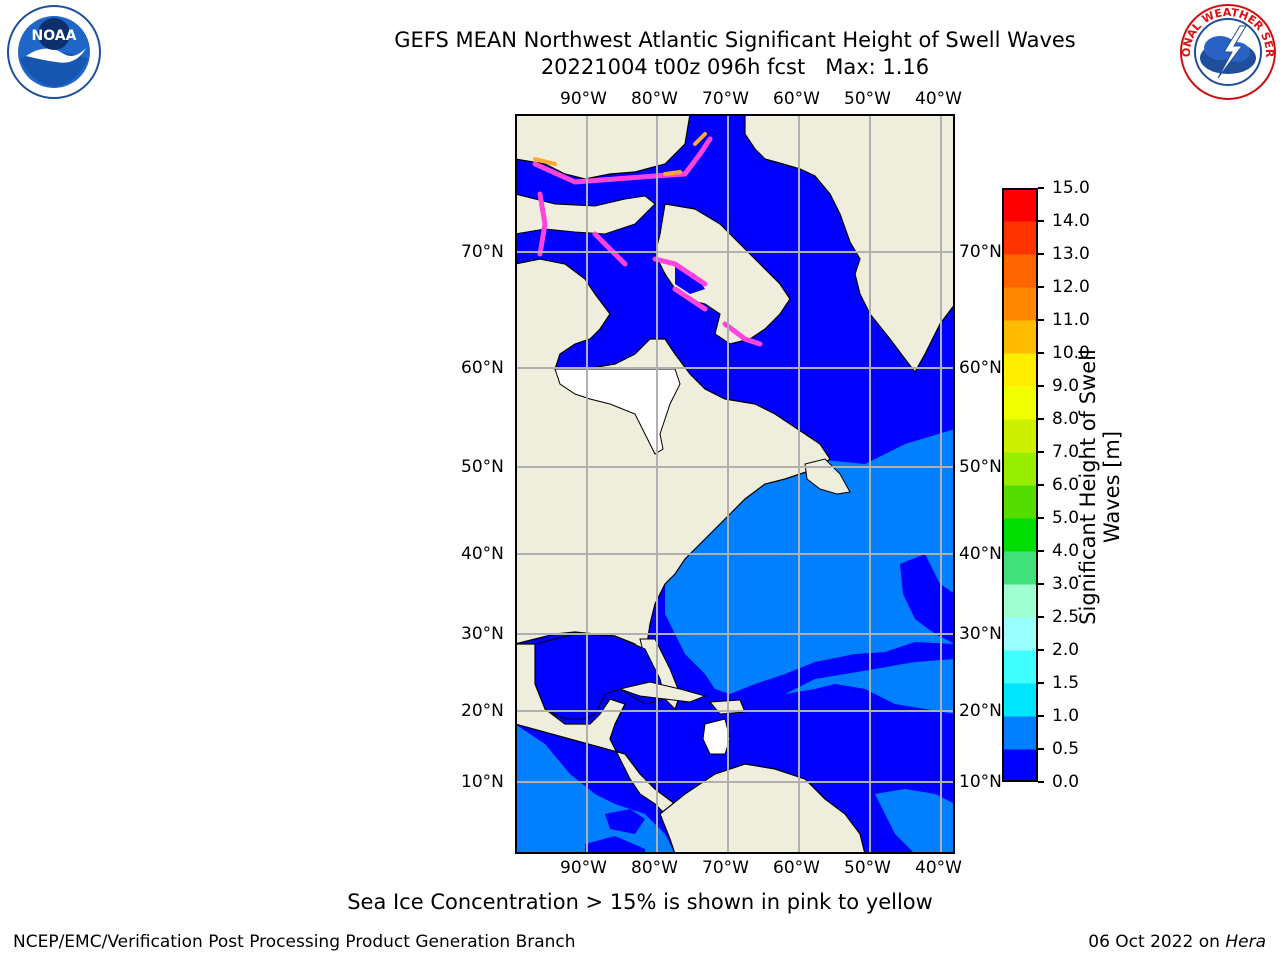 This screenshot has height=960, width=1280. What do you see at coordinates (1071, 188) in the screenshot?
I see `colorbar-tick-label: 15.0` at bounding box center [1071, 188].